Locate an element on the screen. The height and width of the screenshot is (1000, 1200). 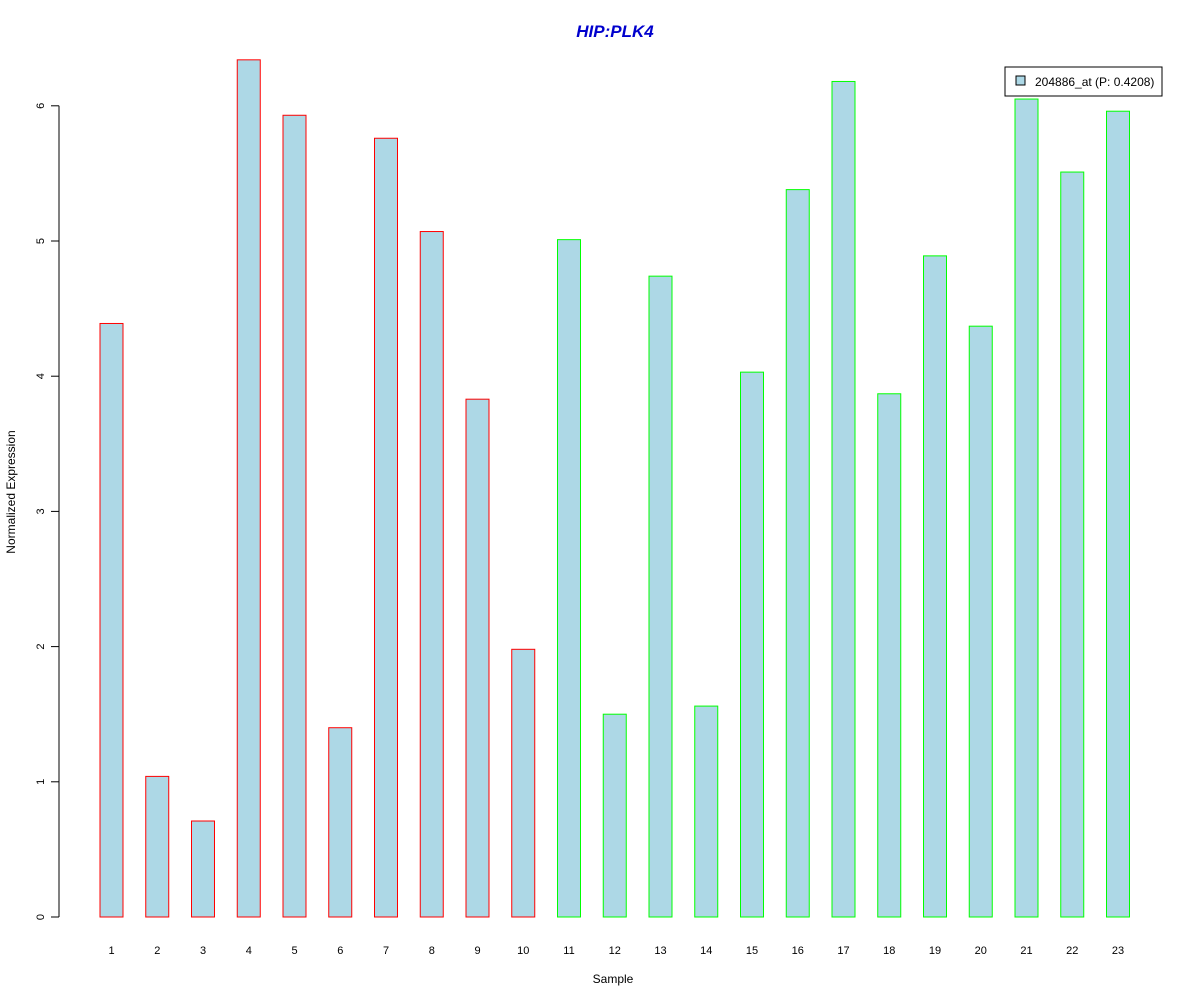
y-tick-label: 3 is located at coordinates (41, 511).